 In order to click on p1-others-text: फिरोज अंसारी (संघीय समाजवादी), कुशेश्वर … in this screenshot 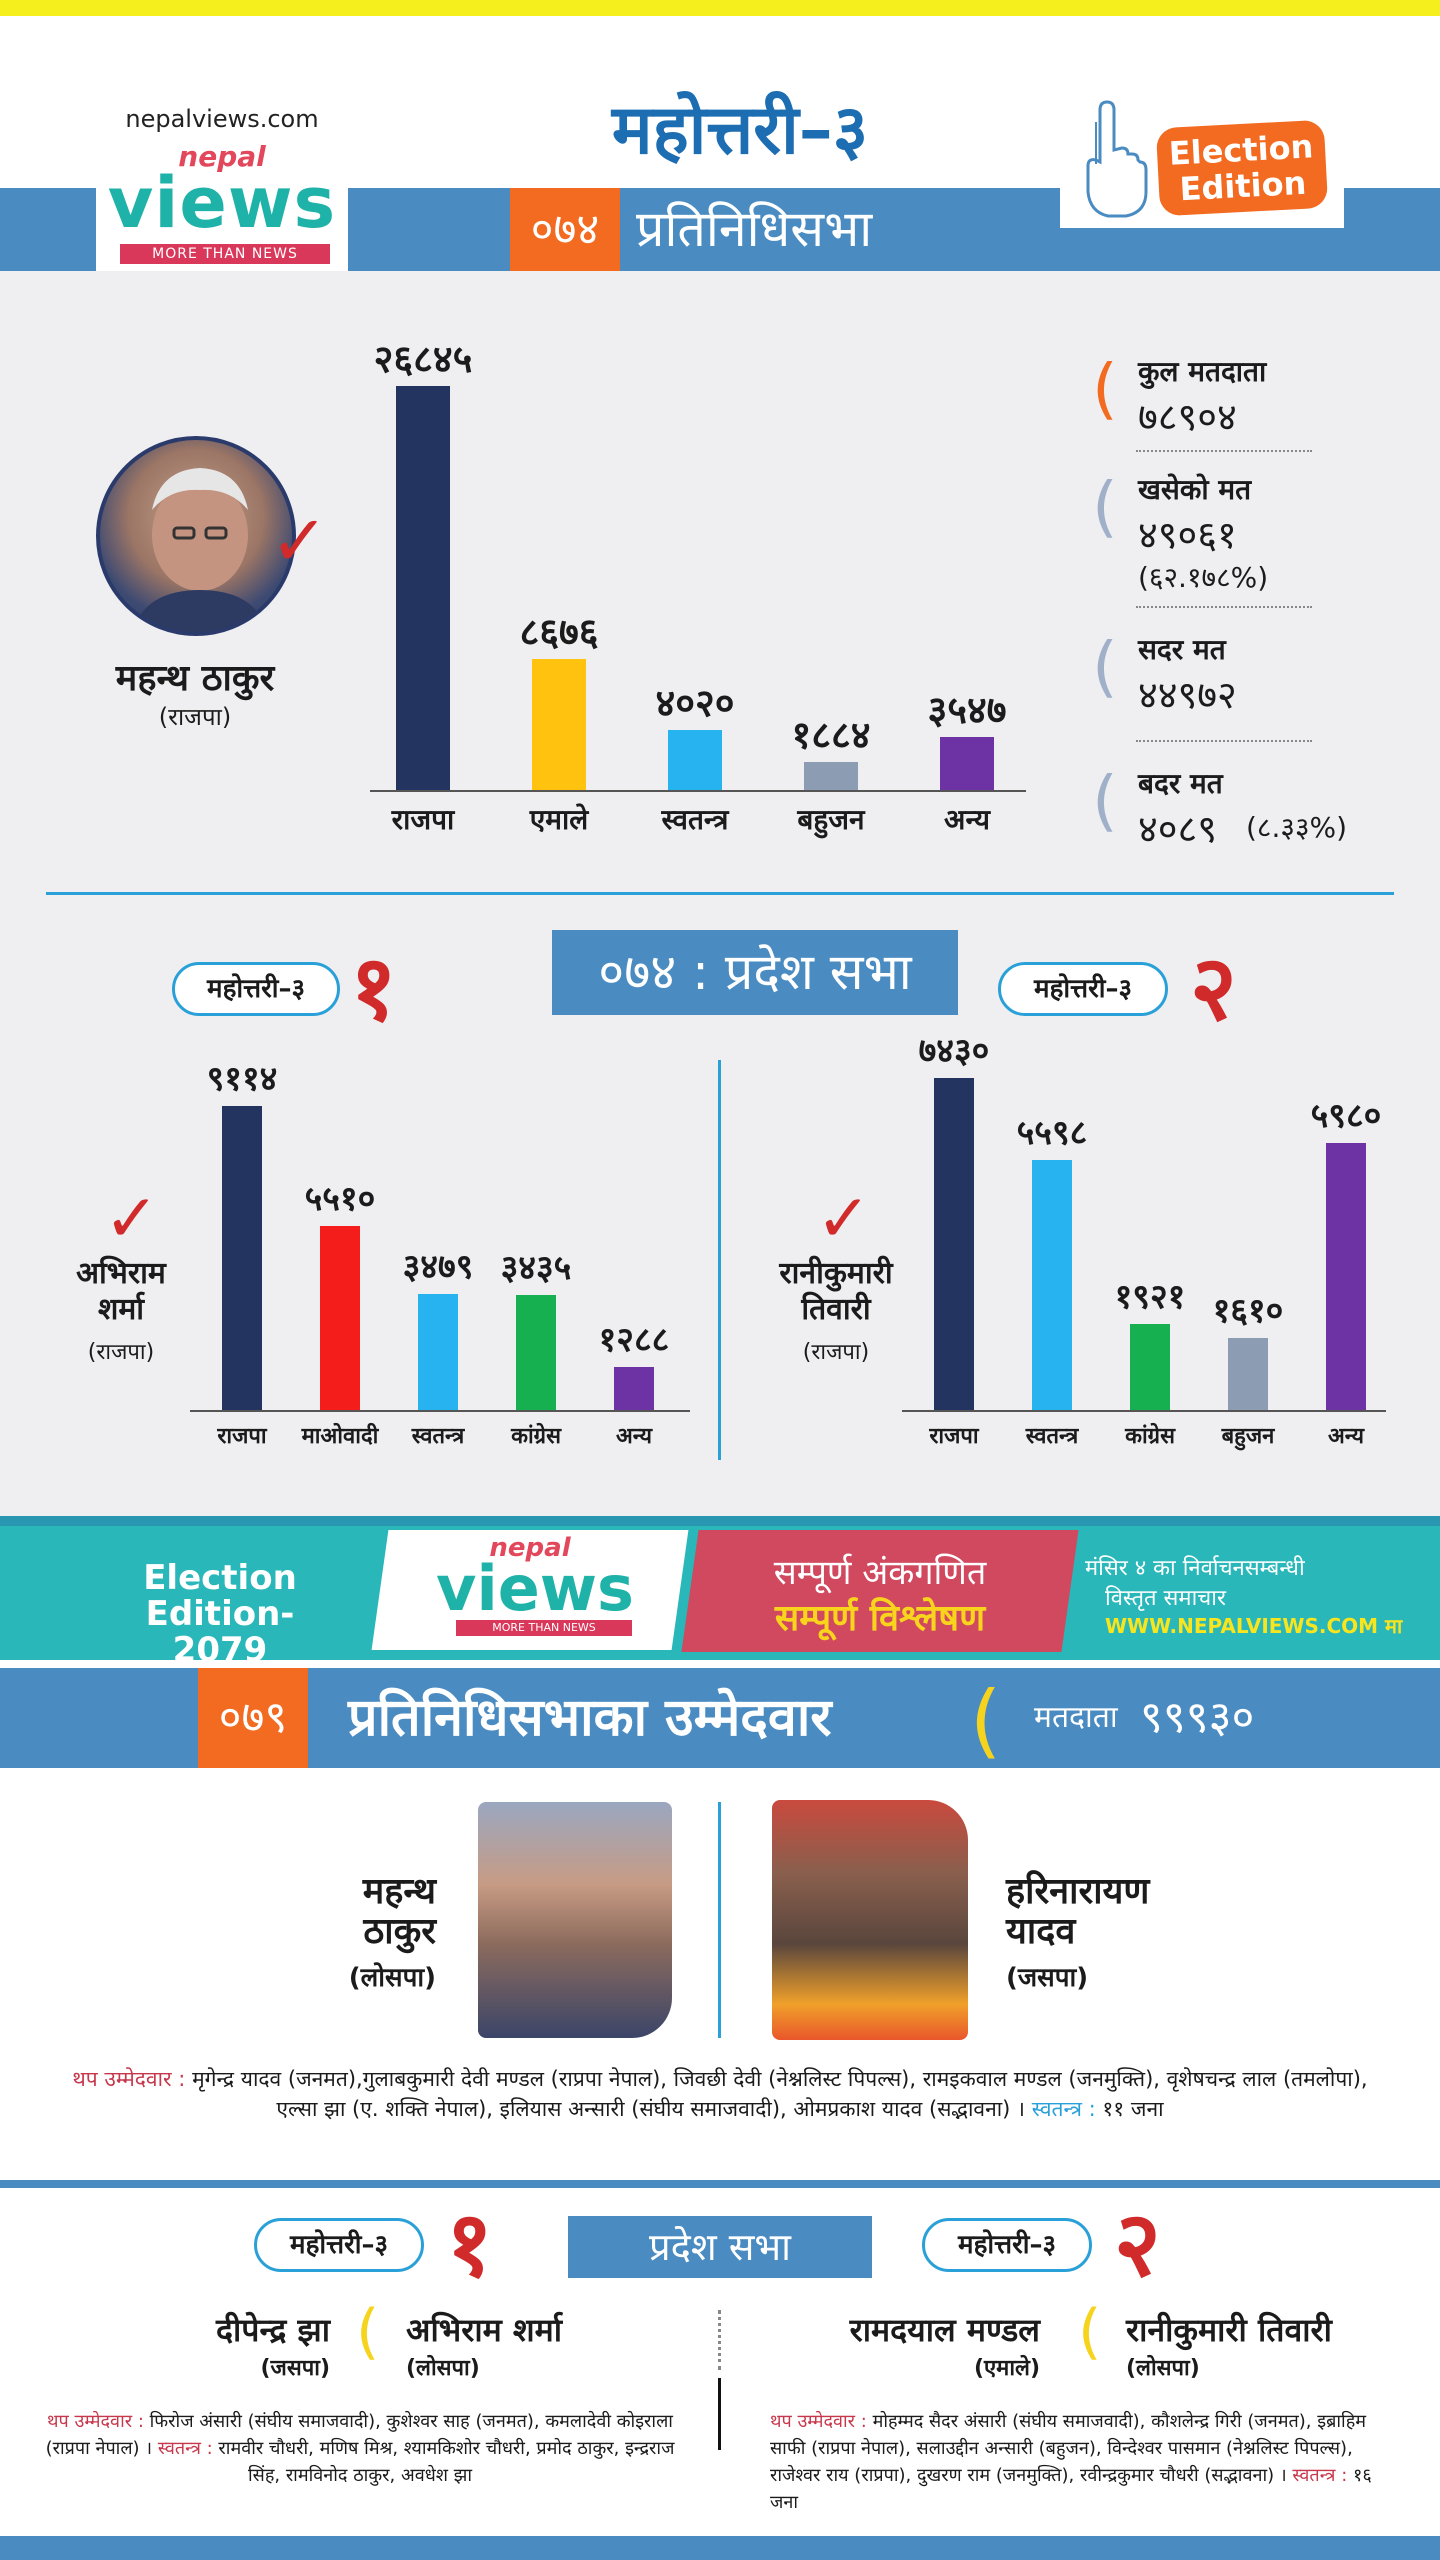, I will do `click(359, 2435)`.